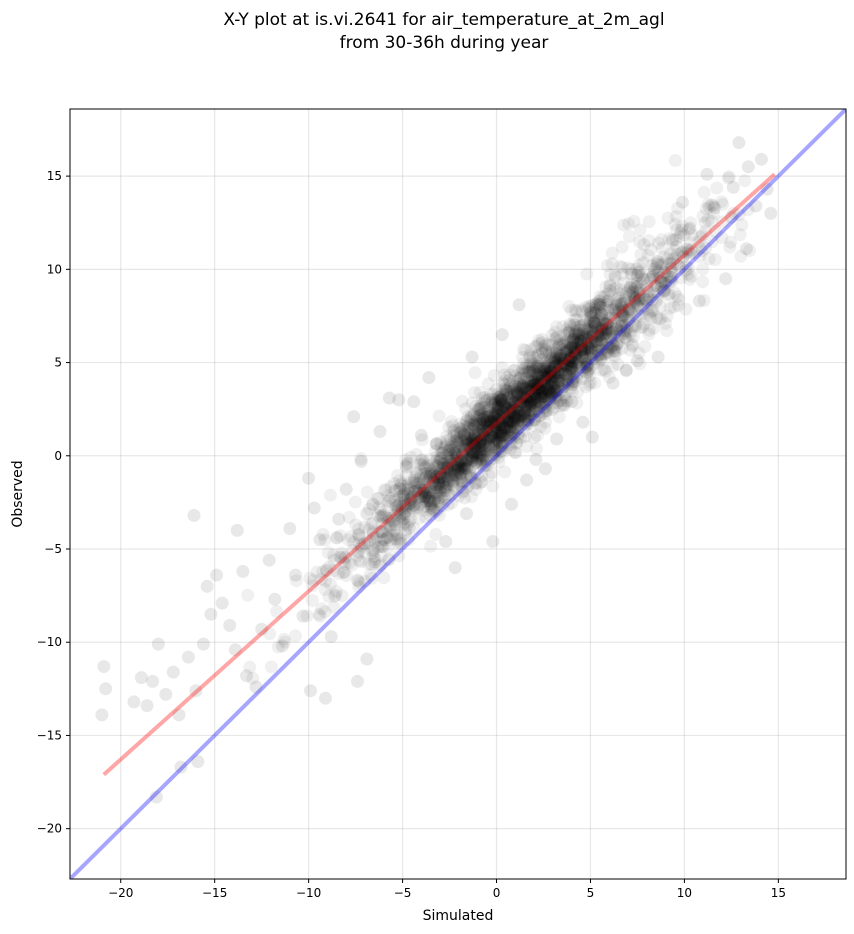 The height and width of the screenshot is (934, 854). What do you see at coordinates (49, 829) in the screenshot?
I see `y-tick-label: −20` at bounding box center [49, 829].